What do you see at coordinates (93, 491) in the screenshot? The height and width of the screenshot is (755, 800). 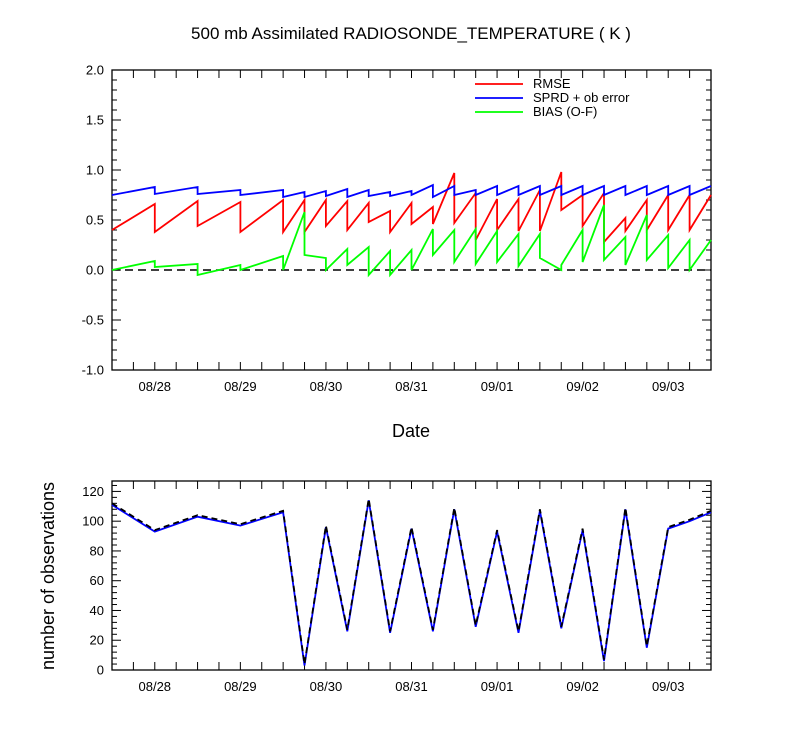 I see `y-tick-label: 120` at bounding box center [93, 491].